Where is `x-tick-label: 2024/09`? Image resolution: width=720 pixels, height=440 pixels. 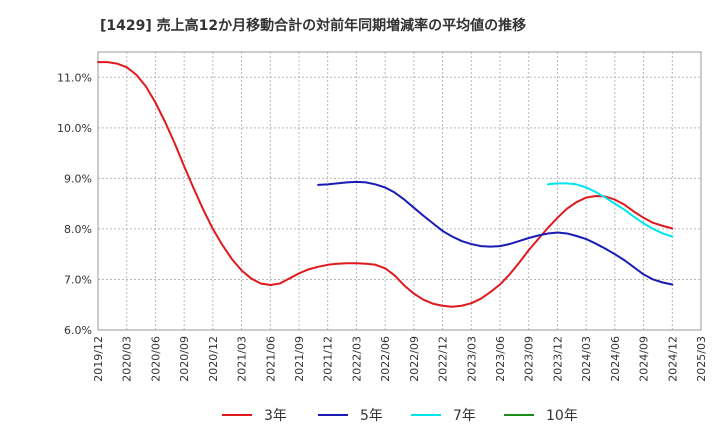 x-tick-label: 2024/09 is located at coordinates (644, 359).